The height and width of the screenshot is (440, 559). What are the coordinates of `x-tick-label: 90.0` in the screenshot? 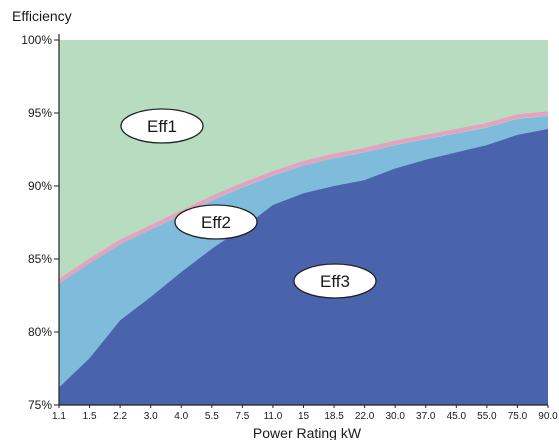 It's located at (548, 416).